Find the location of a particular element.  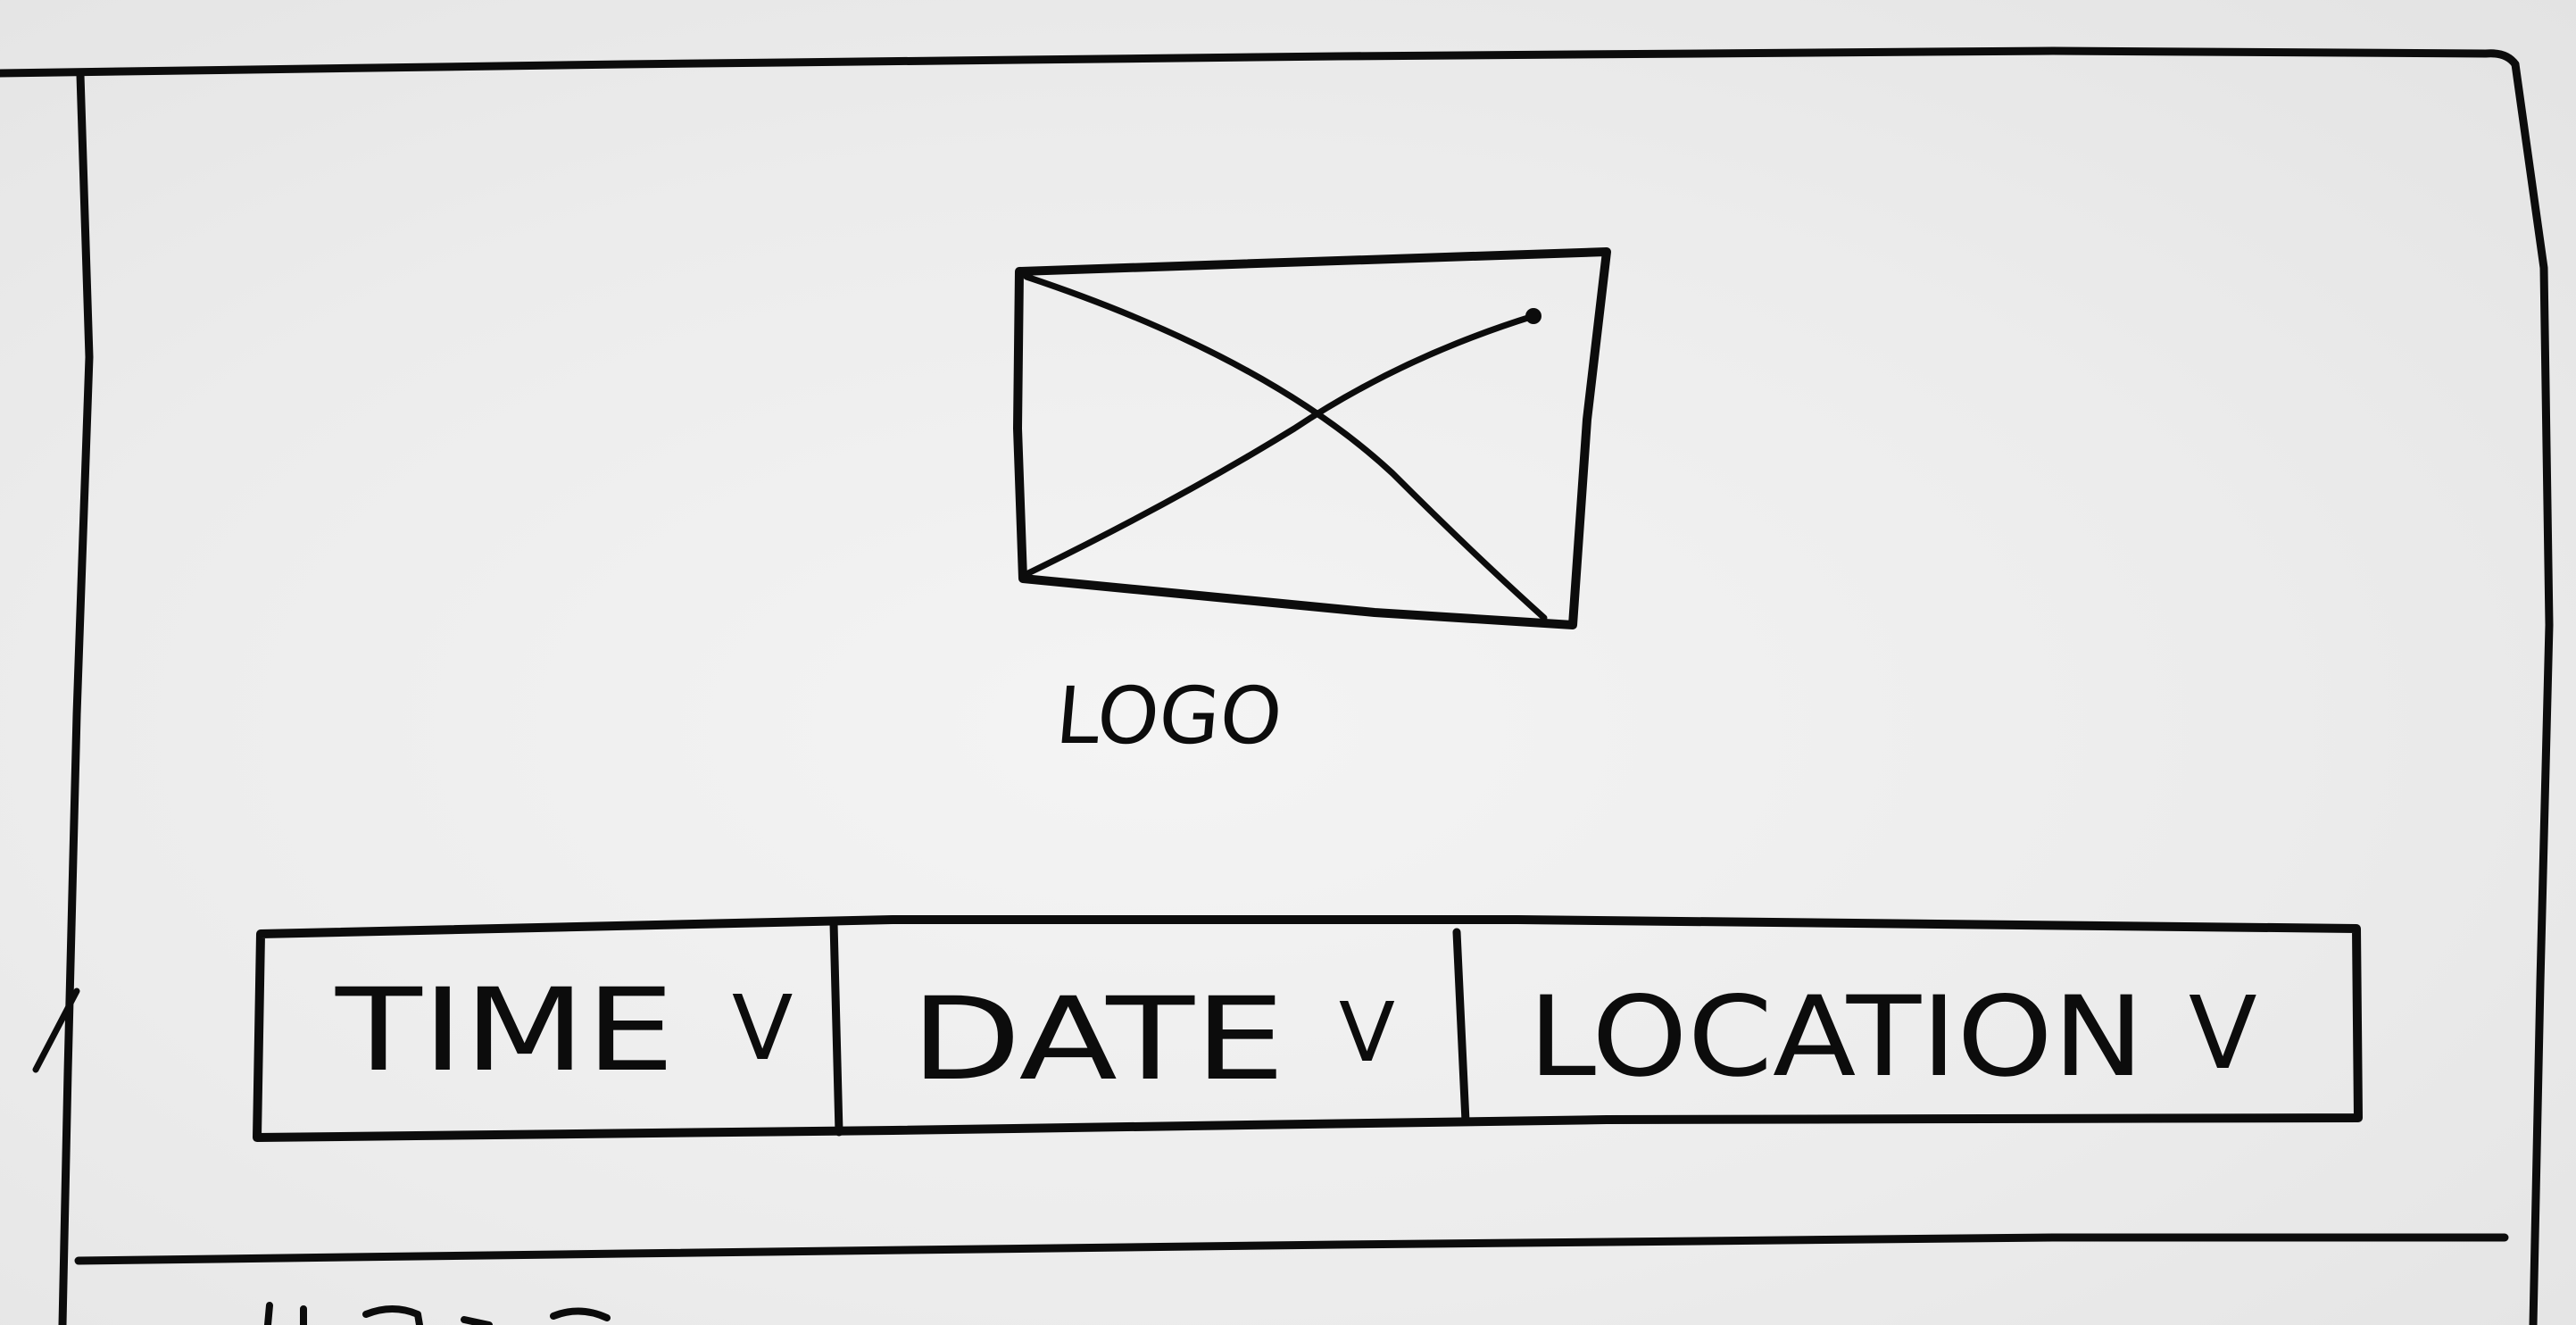

frame-top-edge is located at coordinates (1260, 62).